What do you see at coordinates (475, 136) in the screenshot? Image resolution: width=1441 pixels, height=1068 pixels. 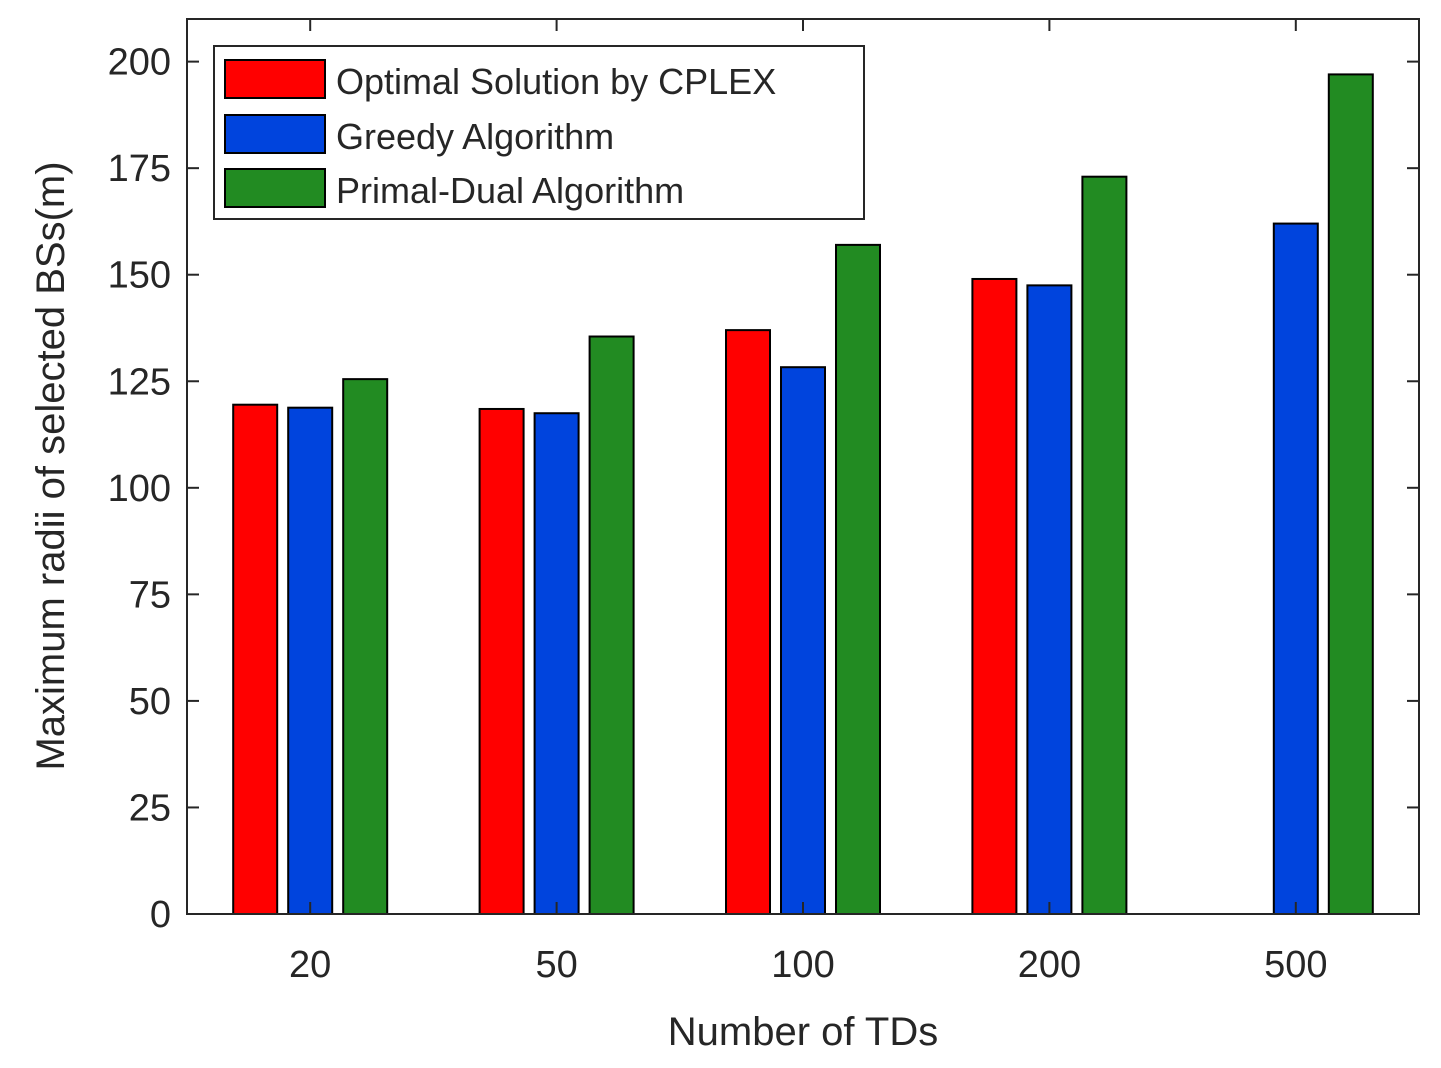 I see `legend-label-greedy: Greedy Algorithm` at bounding box center [475, 136].